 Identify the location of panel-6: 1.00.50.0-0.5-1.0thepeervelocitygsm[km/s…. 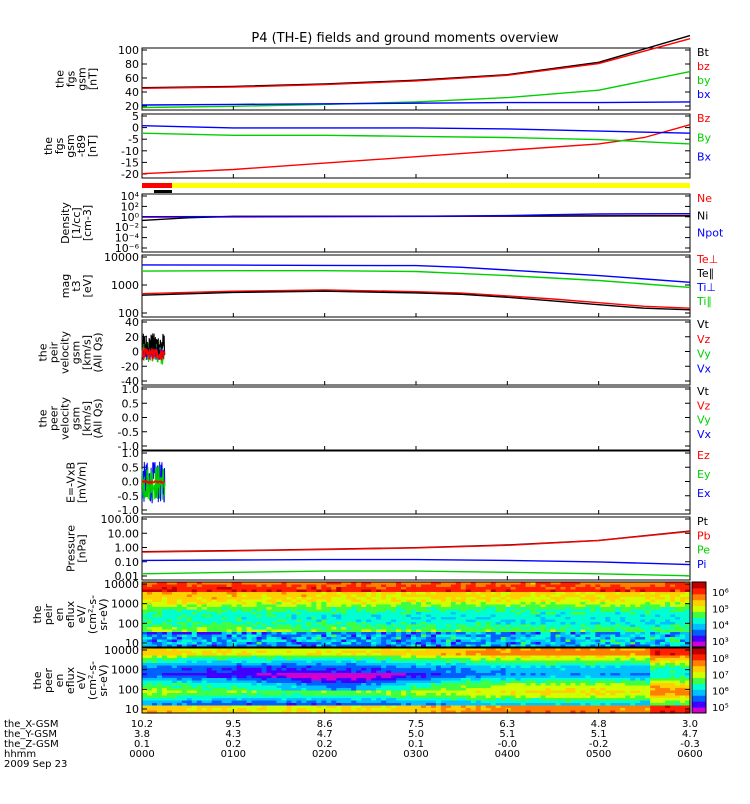
(374, 418).